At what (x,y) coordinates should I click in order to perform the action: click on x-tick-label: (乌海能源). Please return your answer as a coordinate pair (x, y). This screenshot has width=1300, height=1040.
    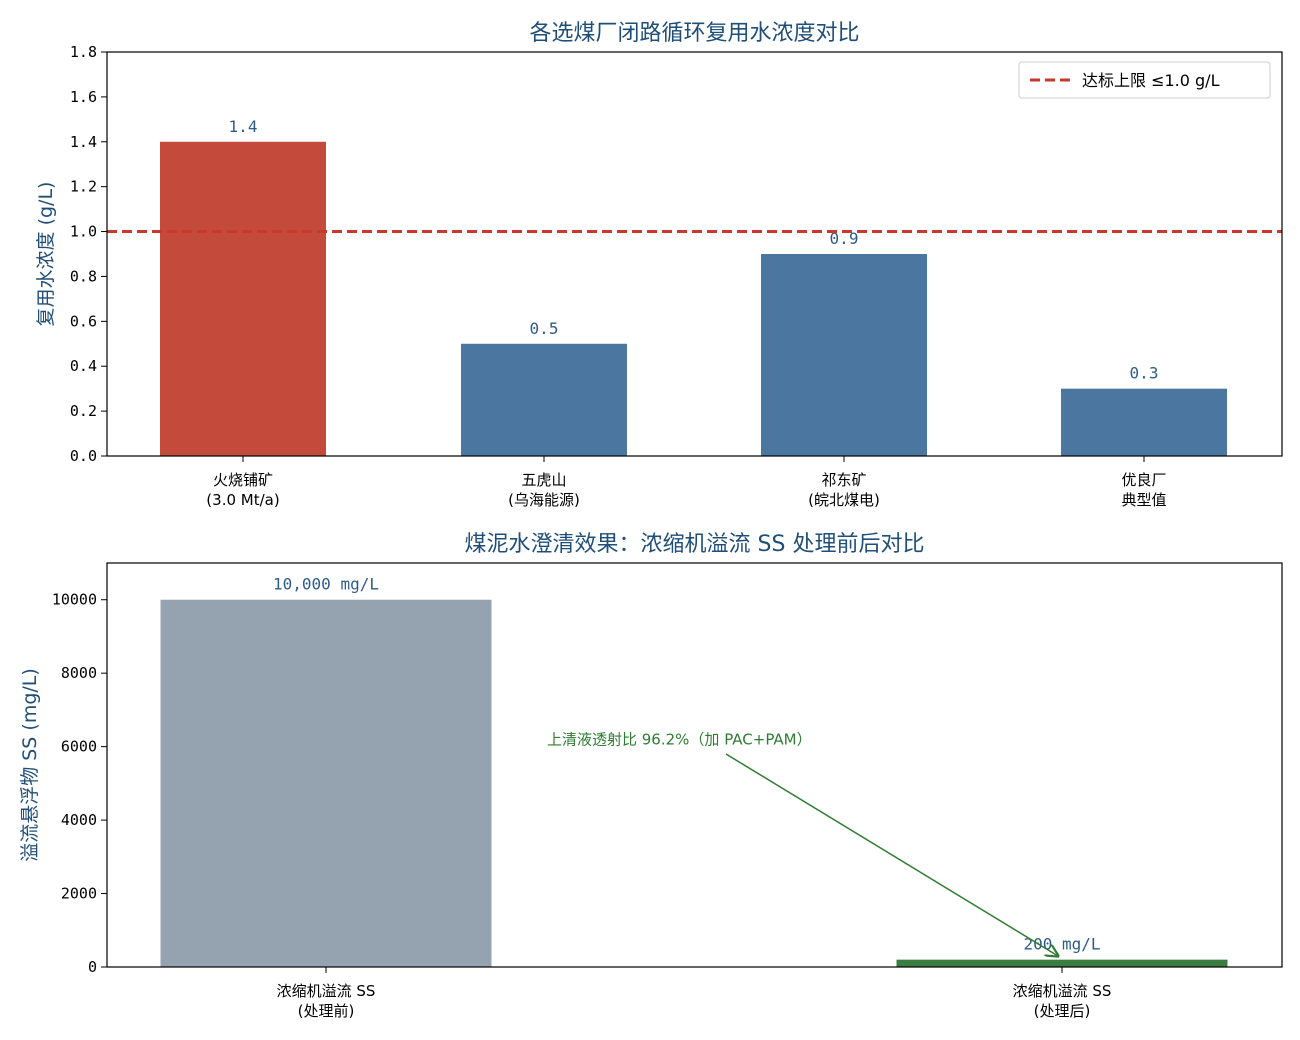
    Looking at the image, I should click on (544, 500).